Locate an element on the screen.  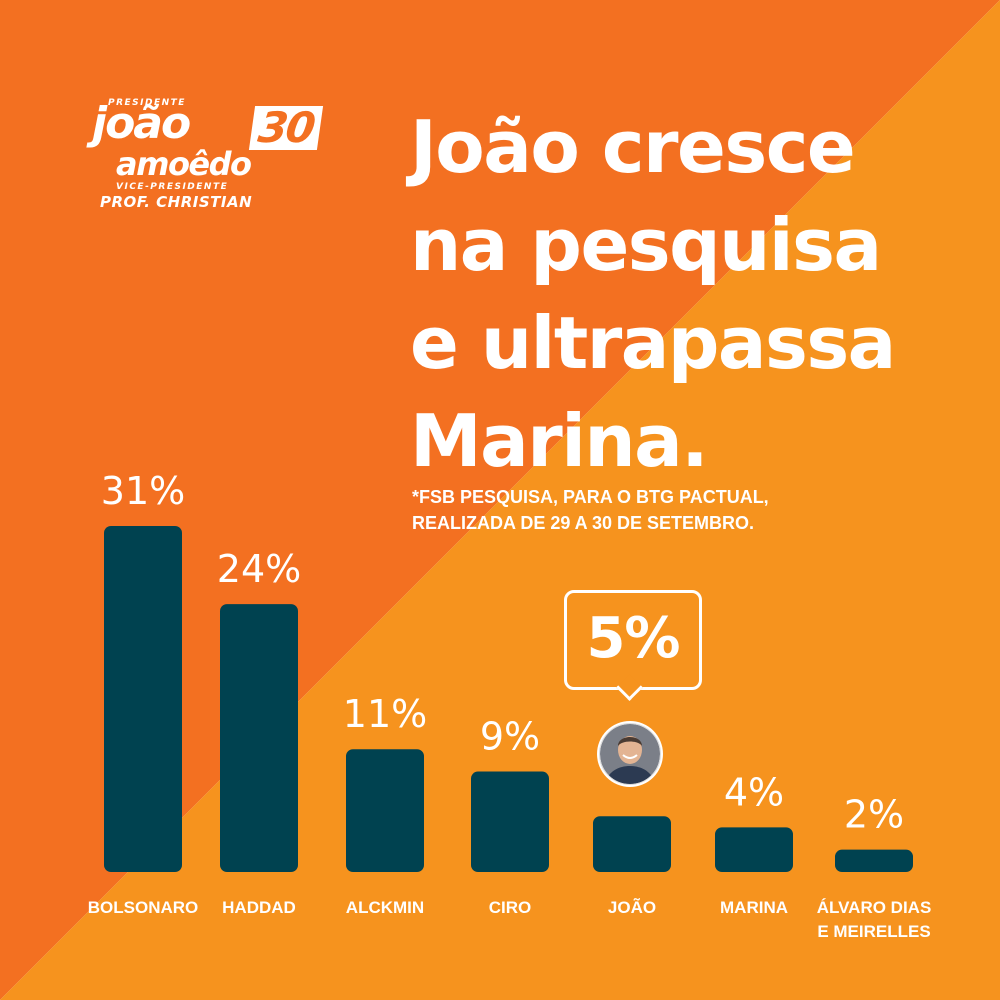
bar-value-label: 9% is located at coordinates (510, 737).